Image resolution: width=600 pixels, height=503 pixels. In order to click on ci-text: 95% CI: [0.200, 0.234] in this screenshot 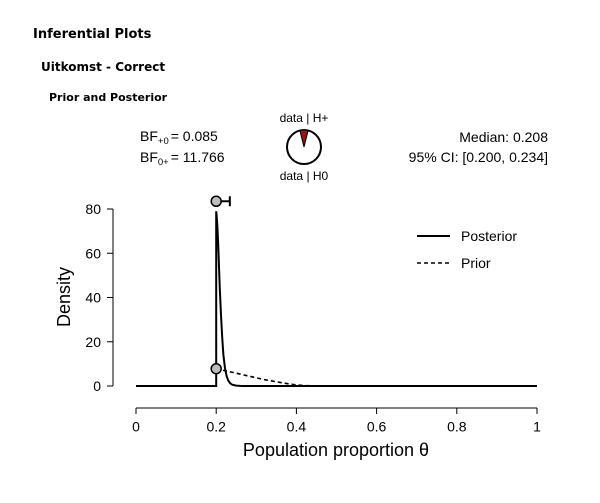, I will do `click(478, 157)`.